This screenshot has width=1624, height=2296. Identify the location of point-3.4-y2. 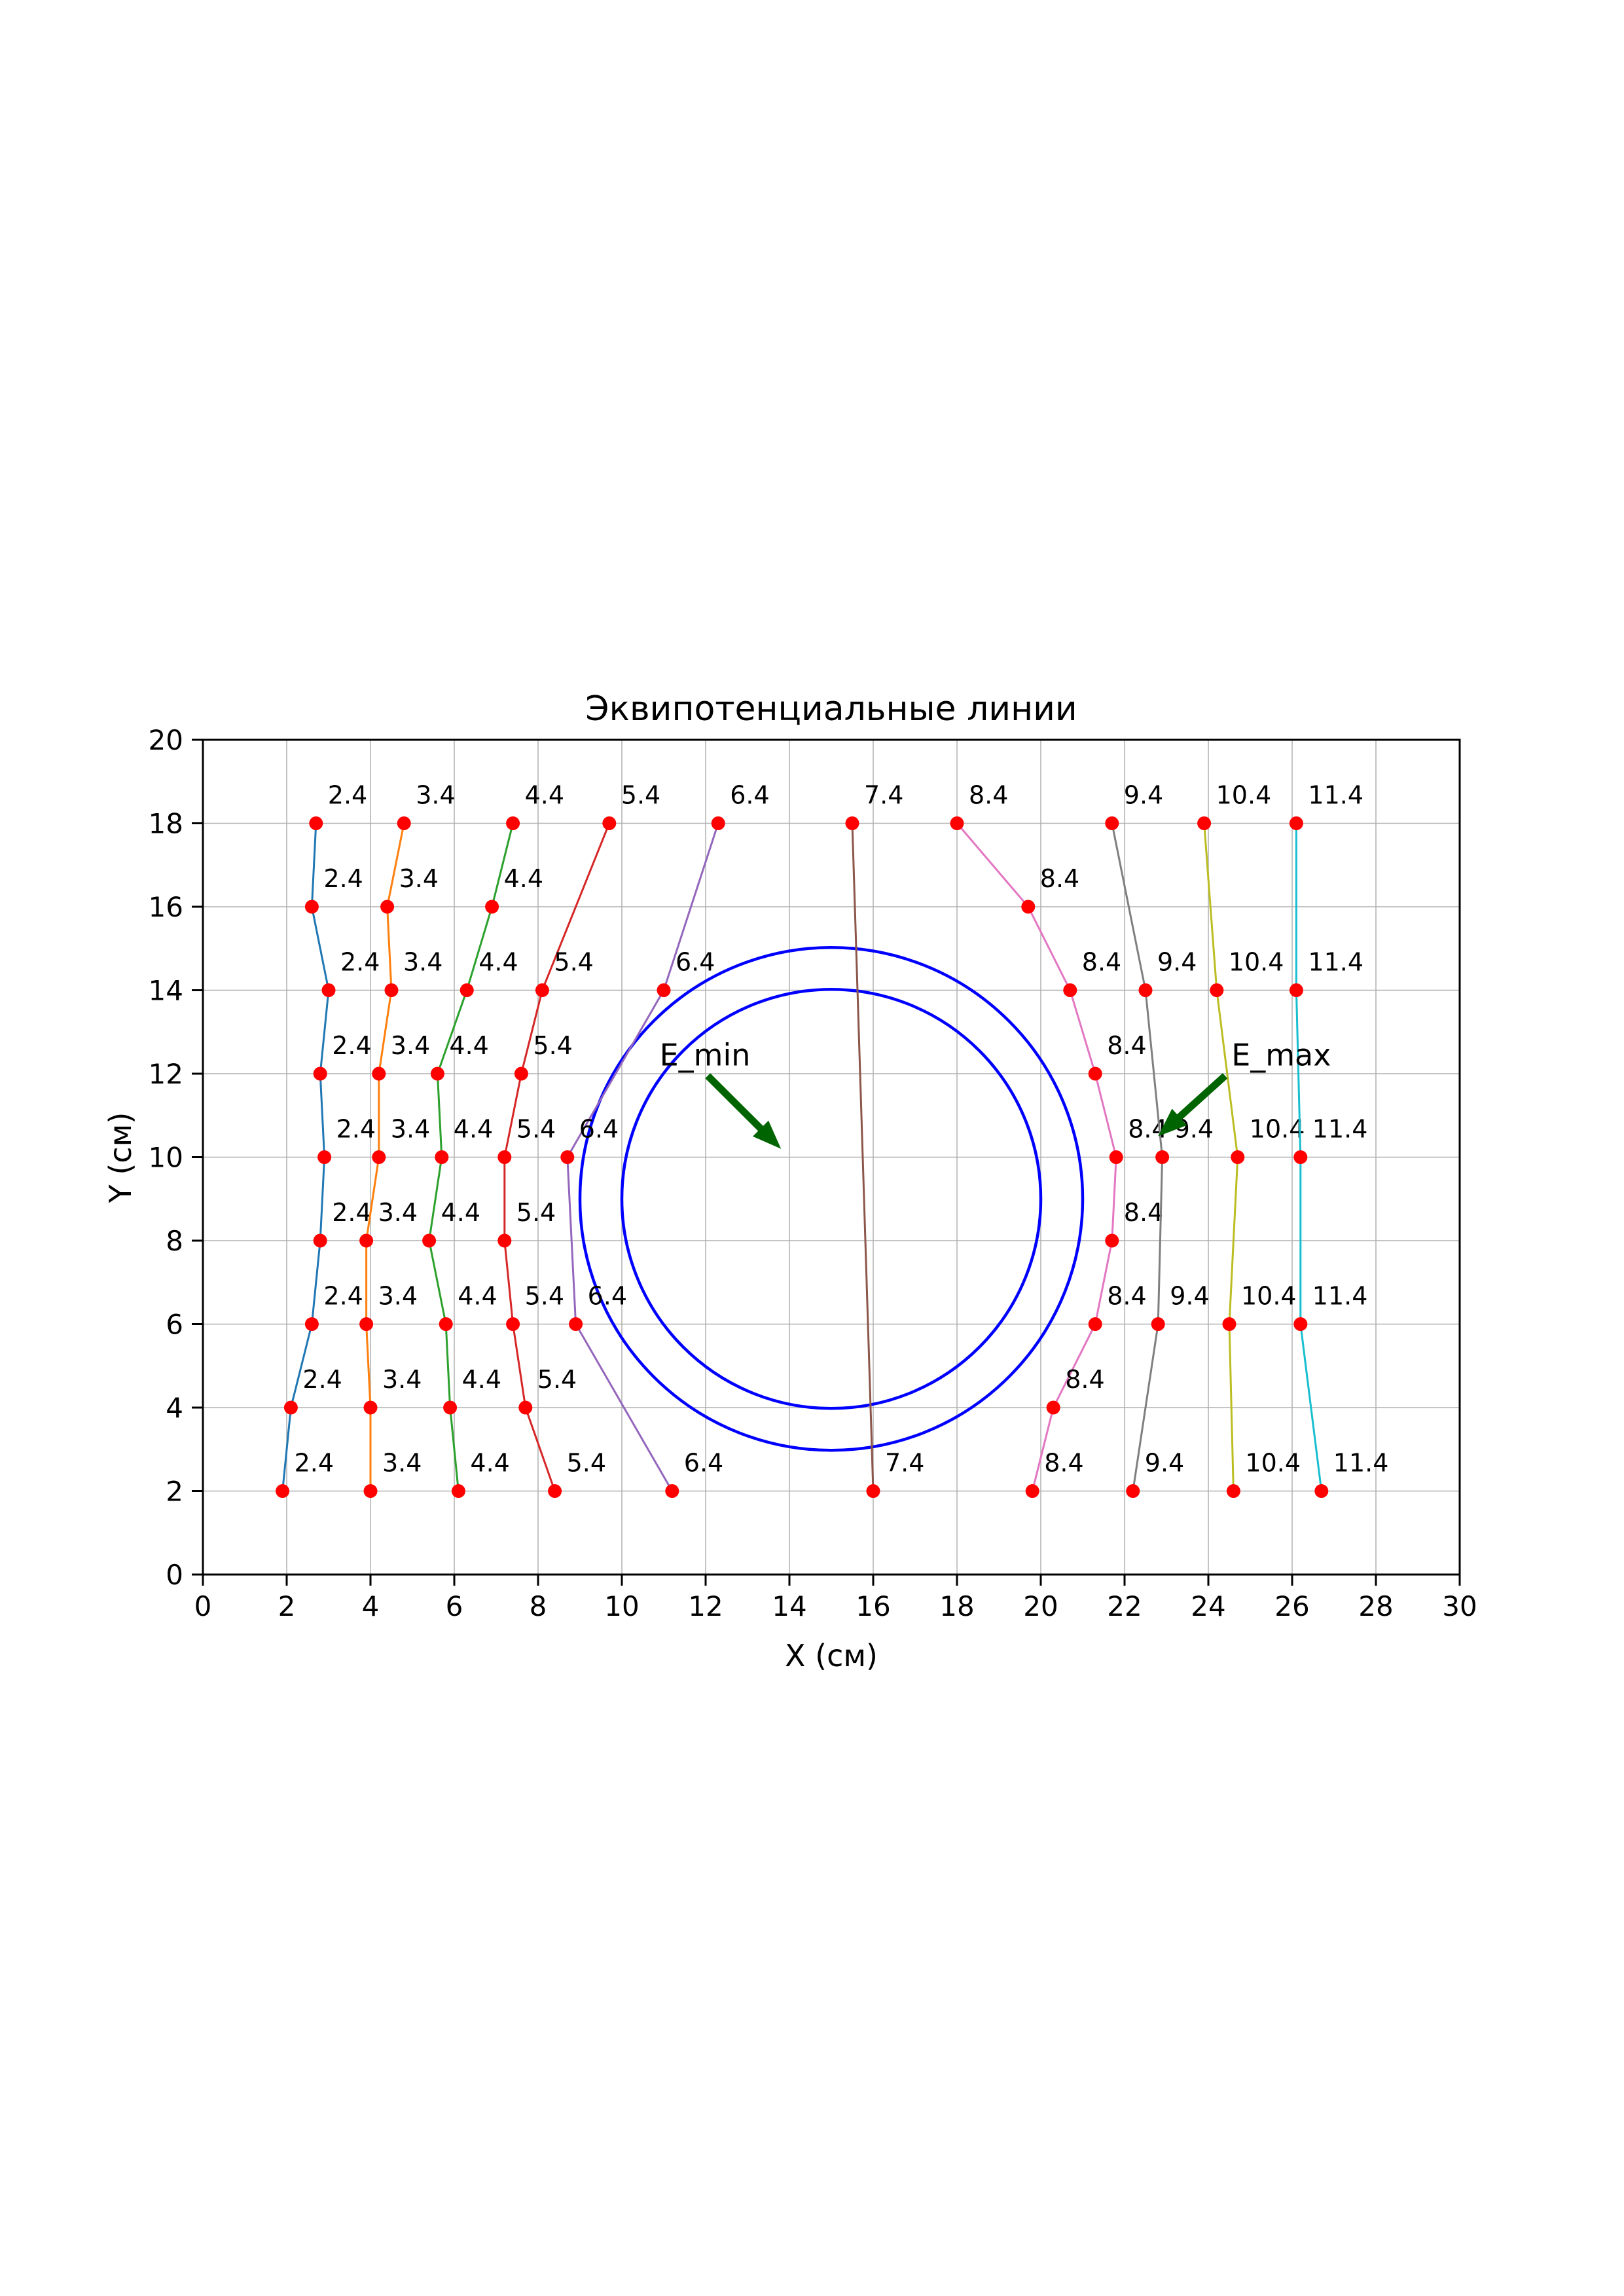
(370, 1491).